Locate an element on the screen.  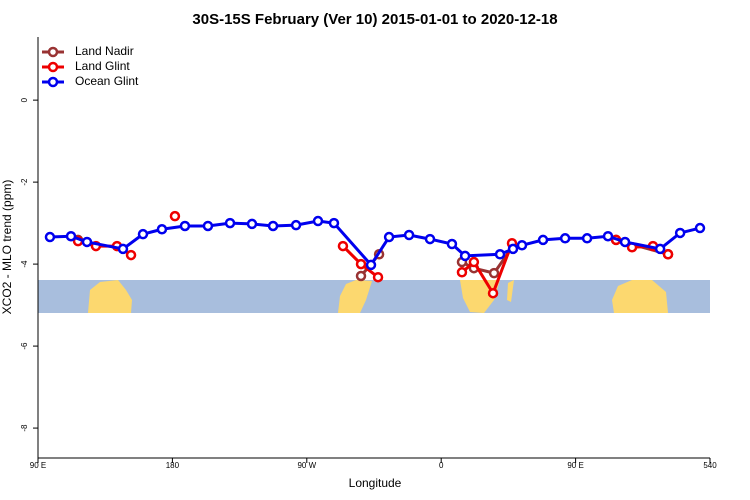
y-tick-label: -2 is located at coordinates (24, 182).